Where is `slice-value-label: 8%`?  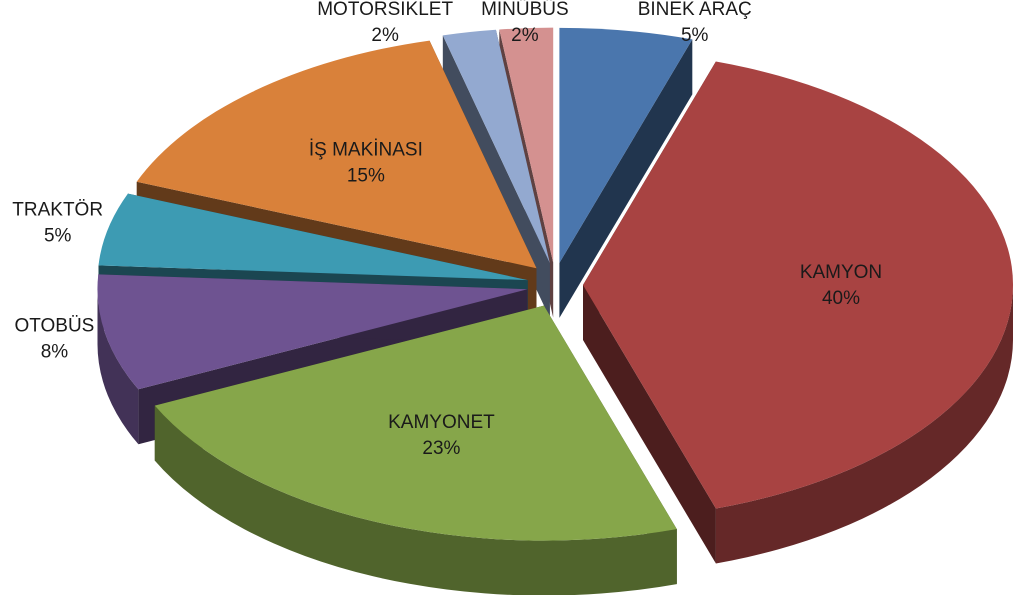
slice-value-label: 8% is located at coordinates (55, 352).